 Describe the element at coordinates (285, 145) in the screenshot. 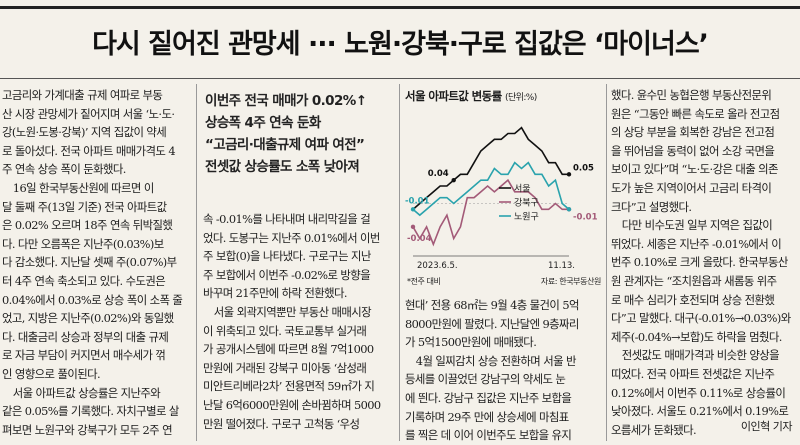

I see `subheadline: “고금리·대출규제 여파 여전”` at that location.